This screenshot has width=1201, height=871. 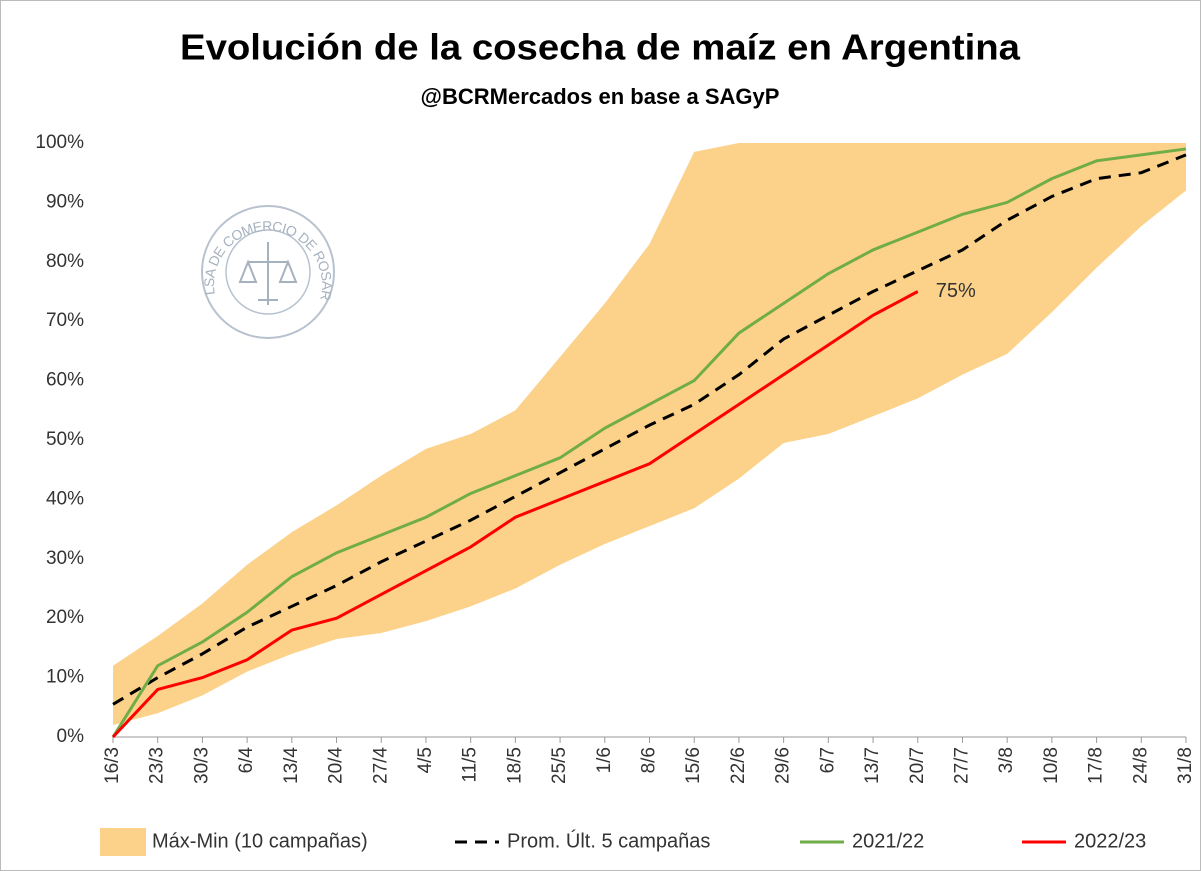 I want to click on x-tick-label: 24/8, so click(x=1140, y=765).